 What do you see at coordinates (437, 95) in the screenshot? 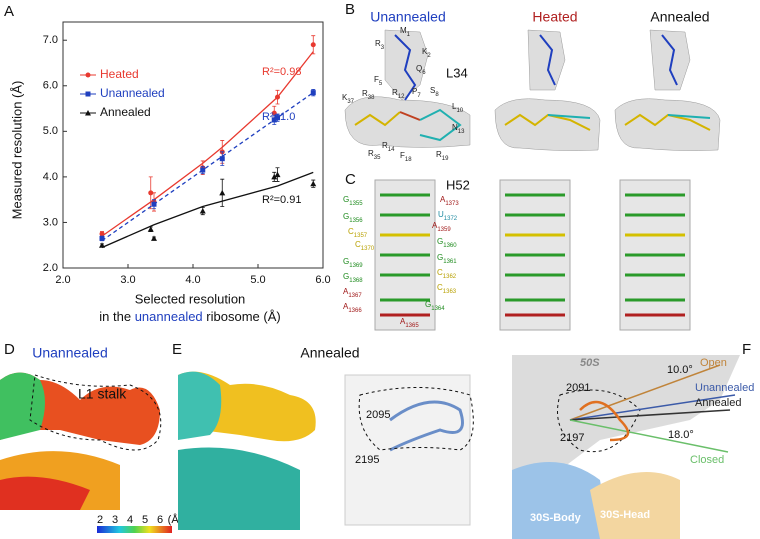
I see `residue-number: 8` at bounding box center [437, 95].